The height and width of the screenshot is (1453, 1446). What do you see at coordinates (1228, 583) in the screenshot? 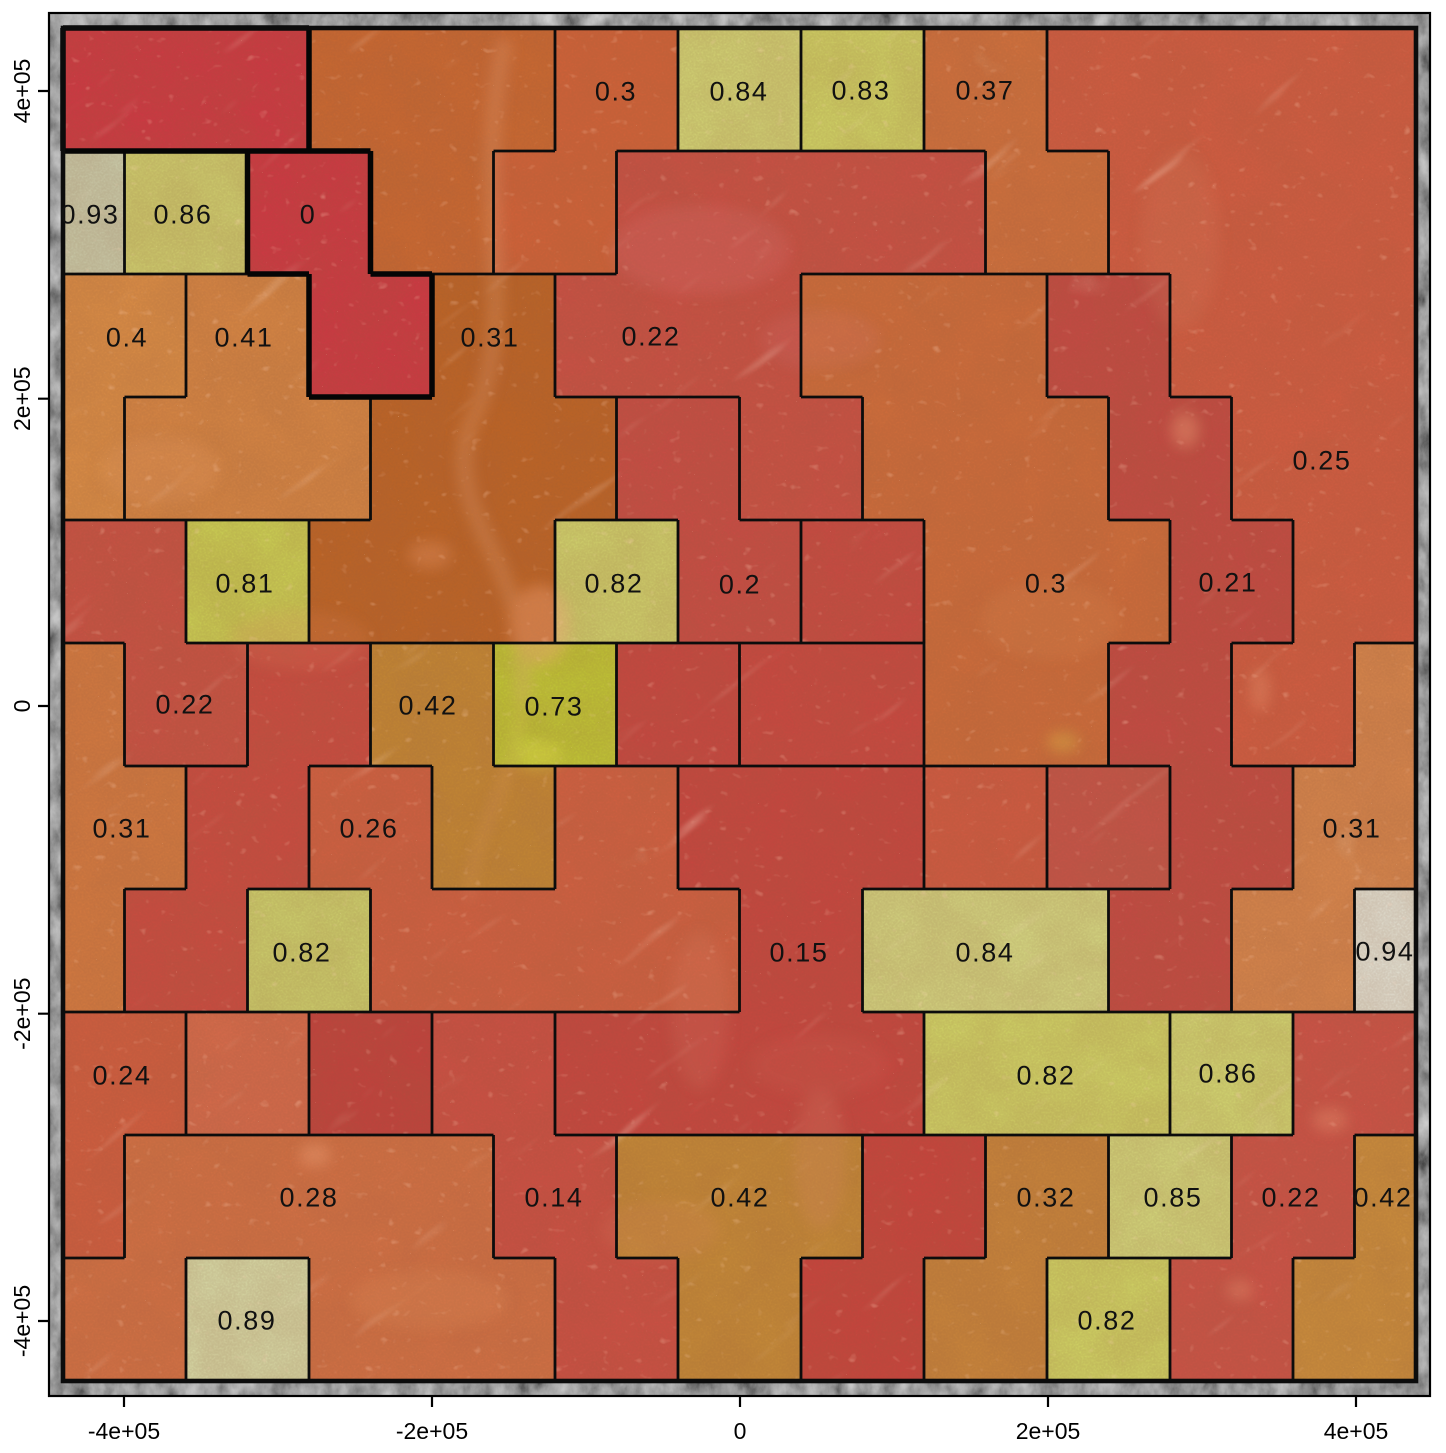
I see `svg-text: 0.21` at bounding box center [1228, 583].